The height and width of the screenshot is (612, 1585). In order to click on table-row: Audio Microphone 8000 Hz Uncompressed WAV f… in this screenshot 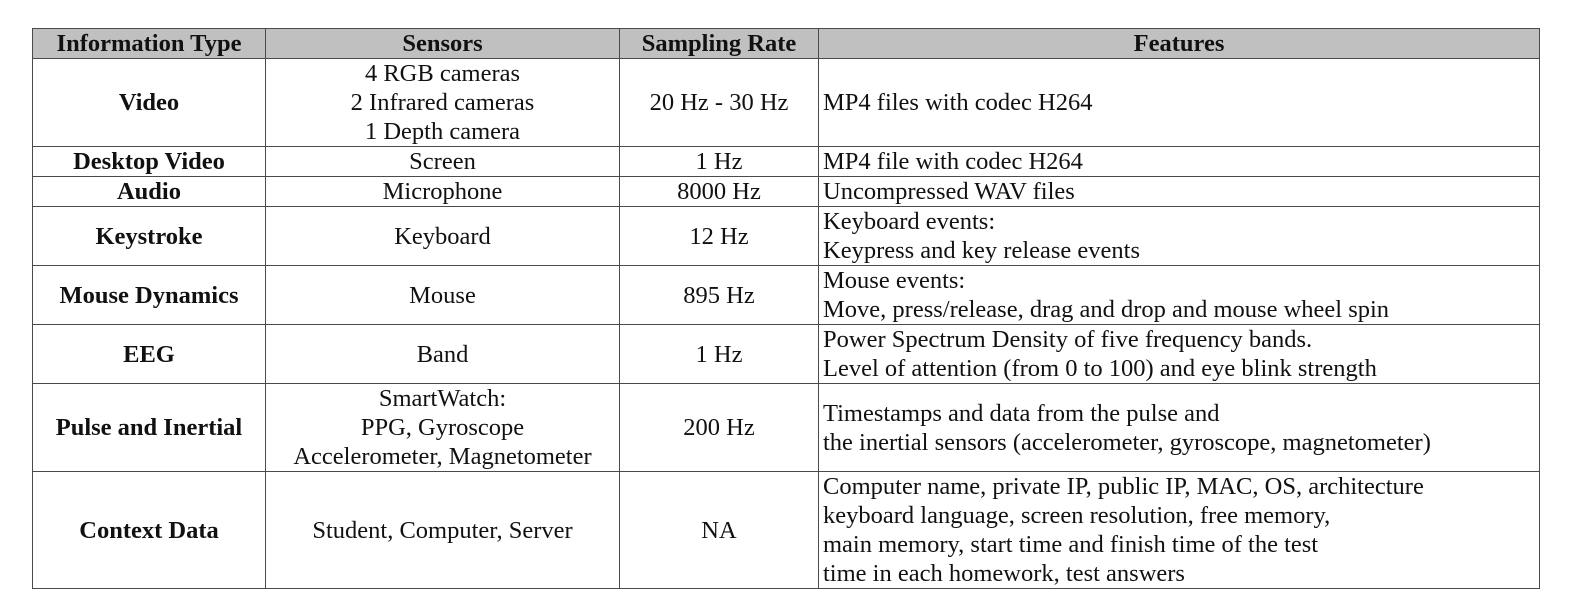, I will do `click(786, 191)`.